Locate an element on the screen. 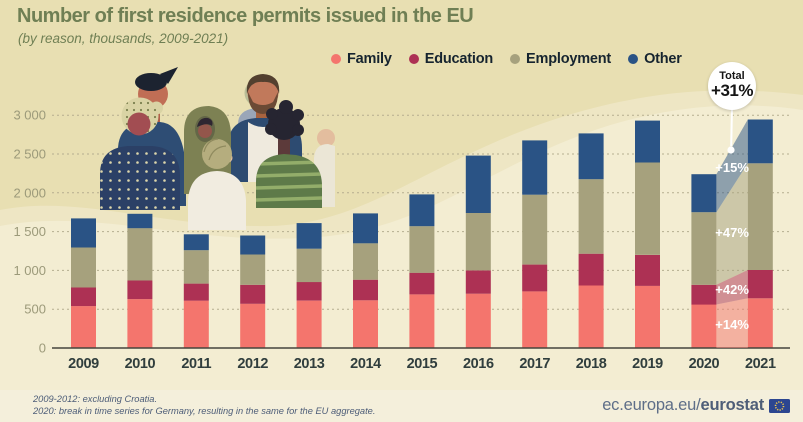 The image size is (803, 422). legend: Family Education Employment Other is located at coordinates (506, 59).